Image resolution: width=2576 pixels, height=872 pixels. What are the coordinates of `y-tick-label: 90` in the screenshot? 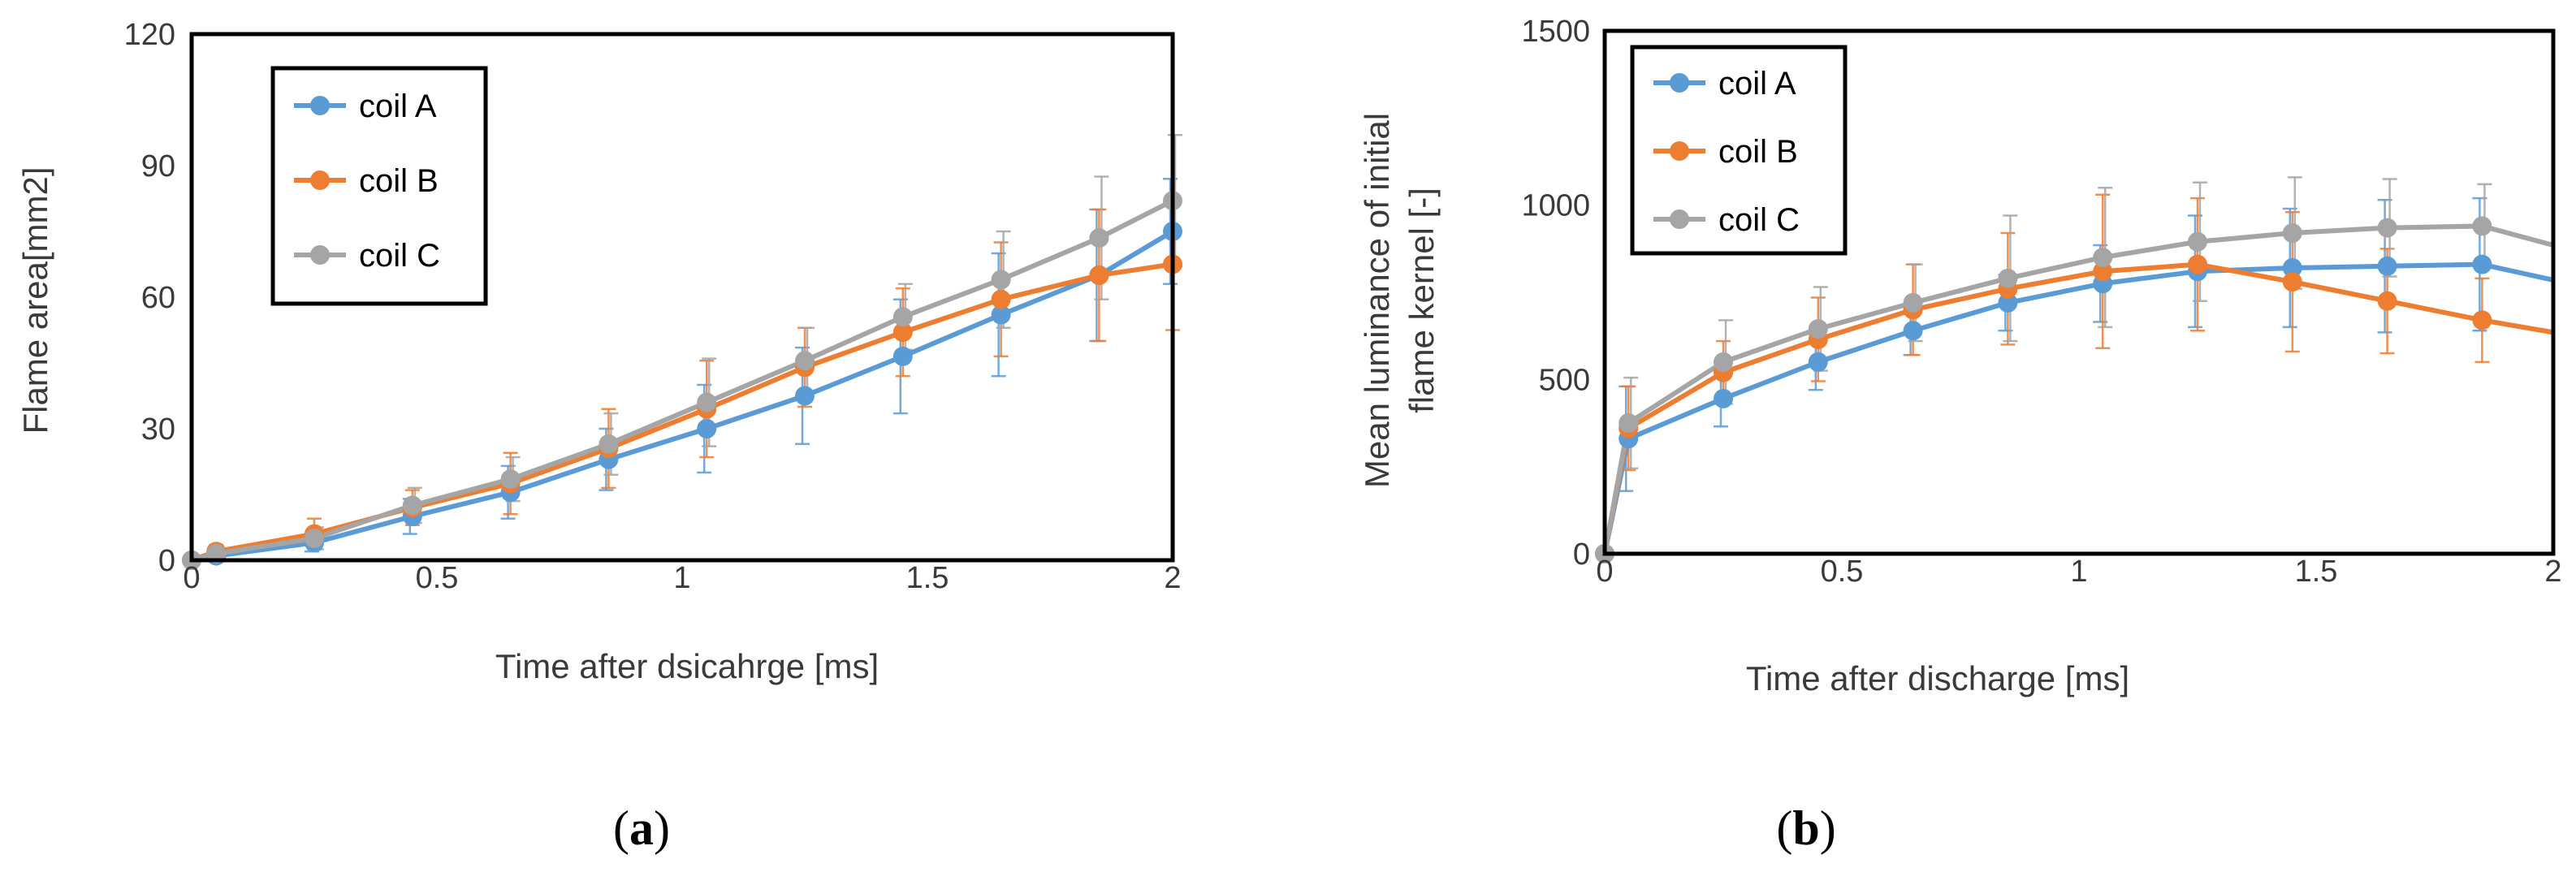 It's located at (158, 166).